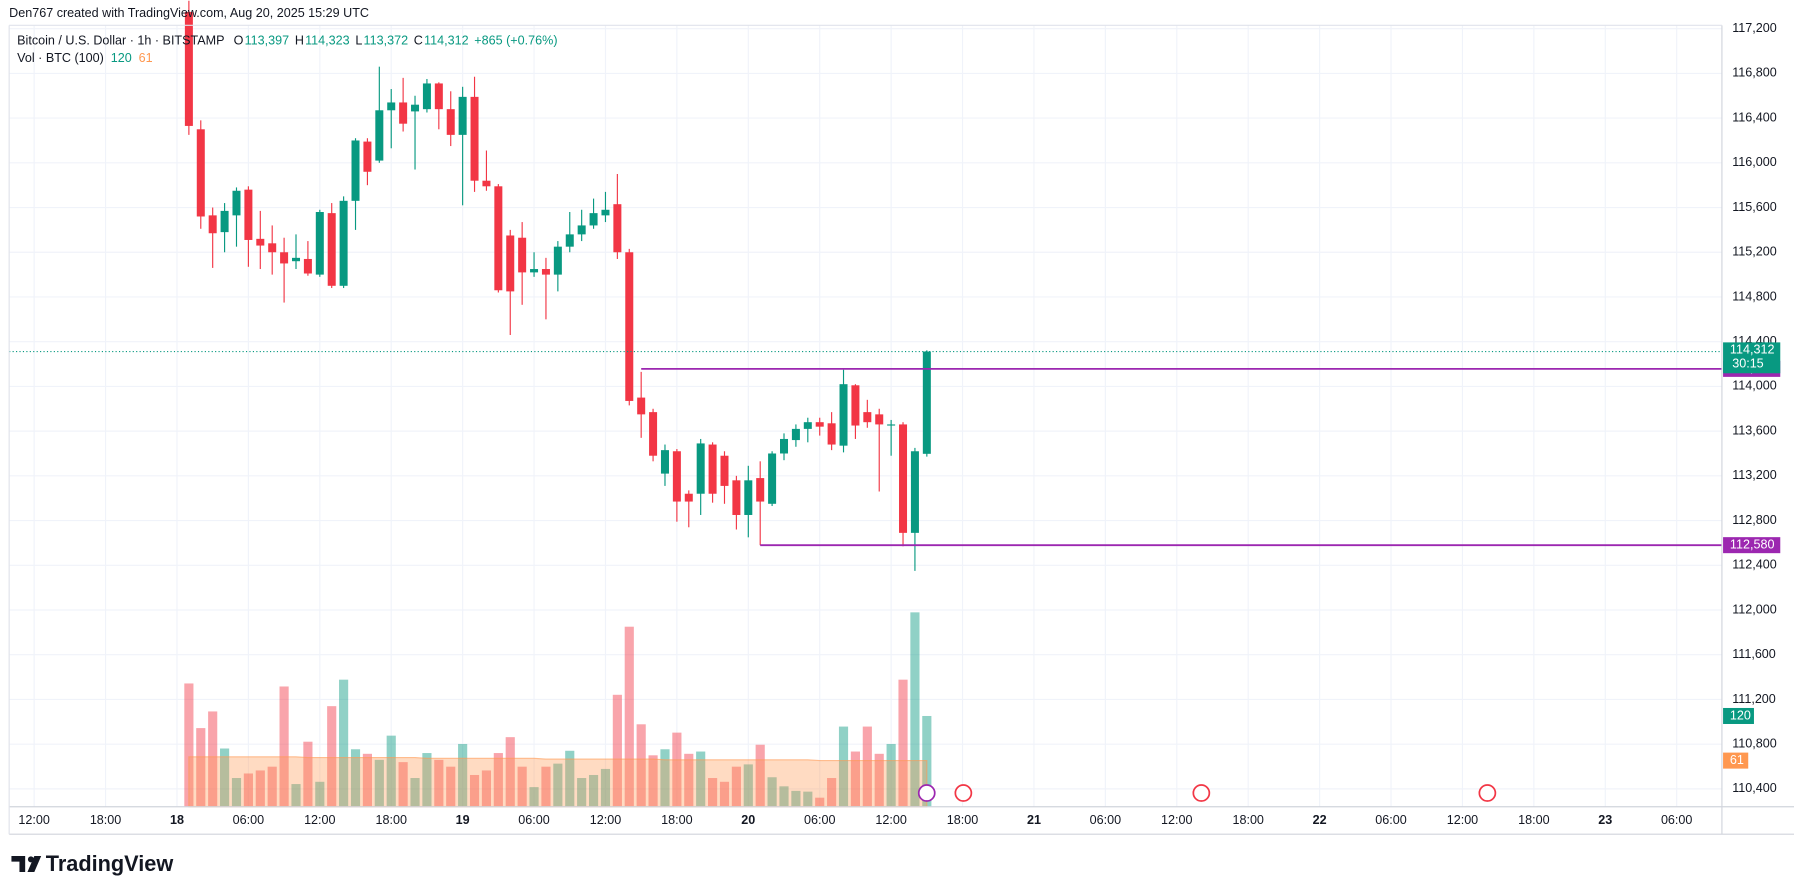 The height and width of the screenshot is (895, 1794). What do you see at coordinates (1754, 565) in the screenshot?
I see `y-tick-label: 112,400` at bounding box center [1754, 565].